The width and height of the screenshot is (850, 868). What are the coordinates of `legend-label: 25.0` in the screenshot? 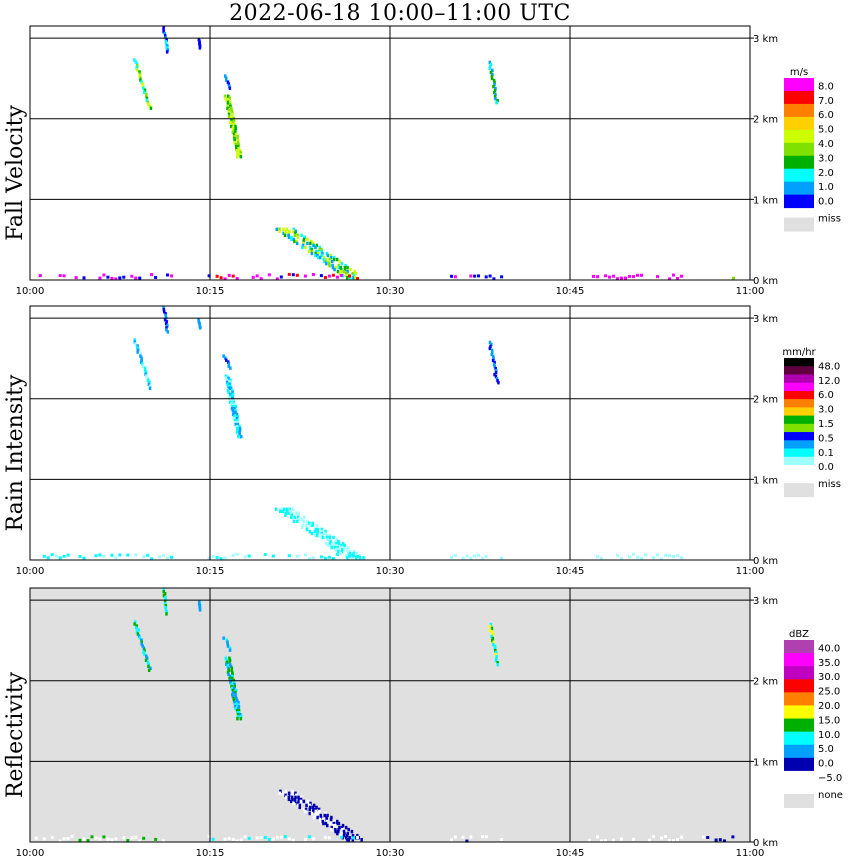 It's located at (829, 692).